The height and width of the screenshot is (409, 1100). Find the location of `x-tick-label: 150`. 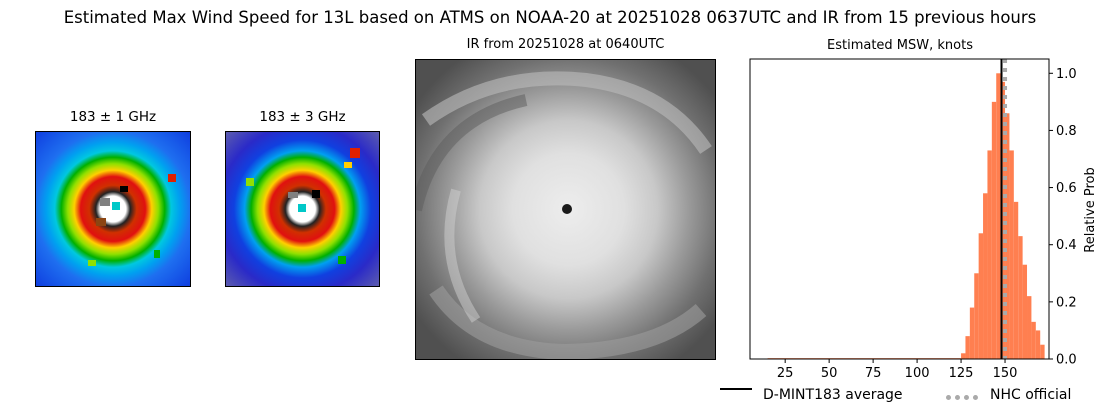

x-tick-label: 150 is located at coordinates (1005, 373).